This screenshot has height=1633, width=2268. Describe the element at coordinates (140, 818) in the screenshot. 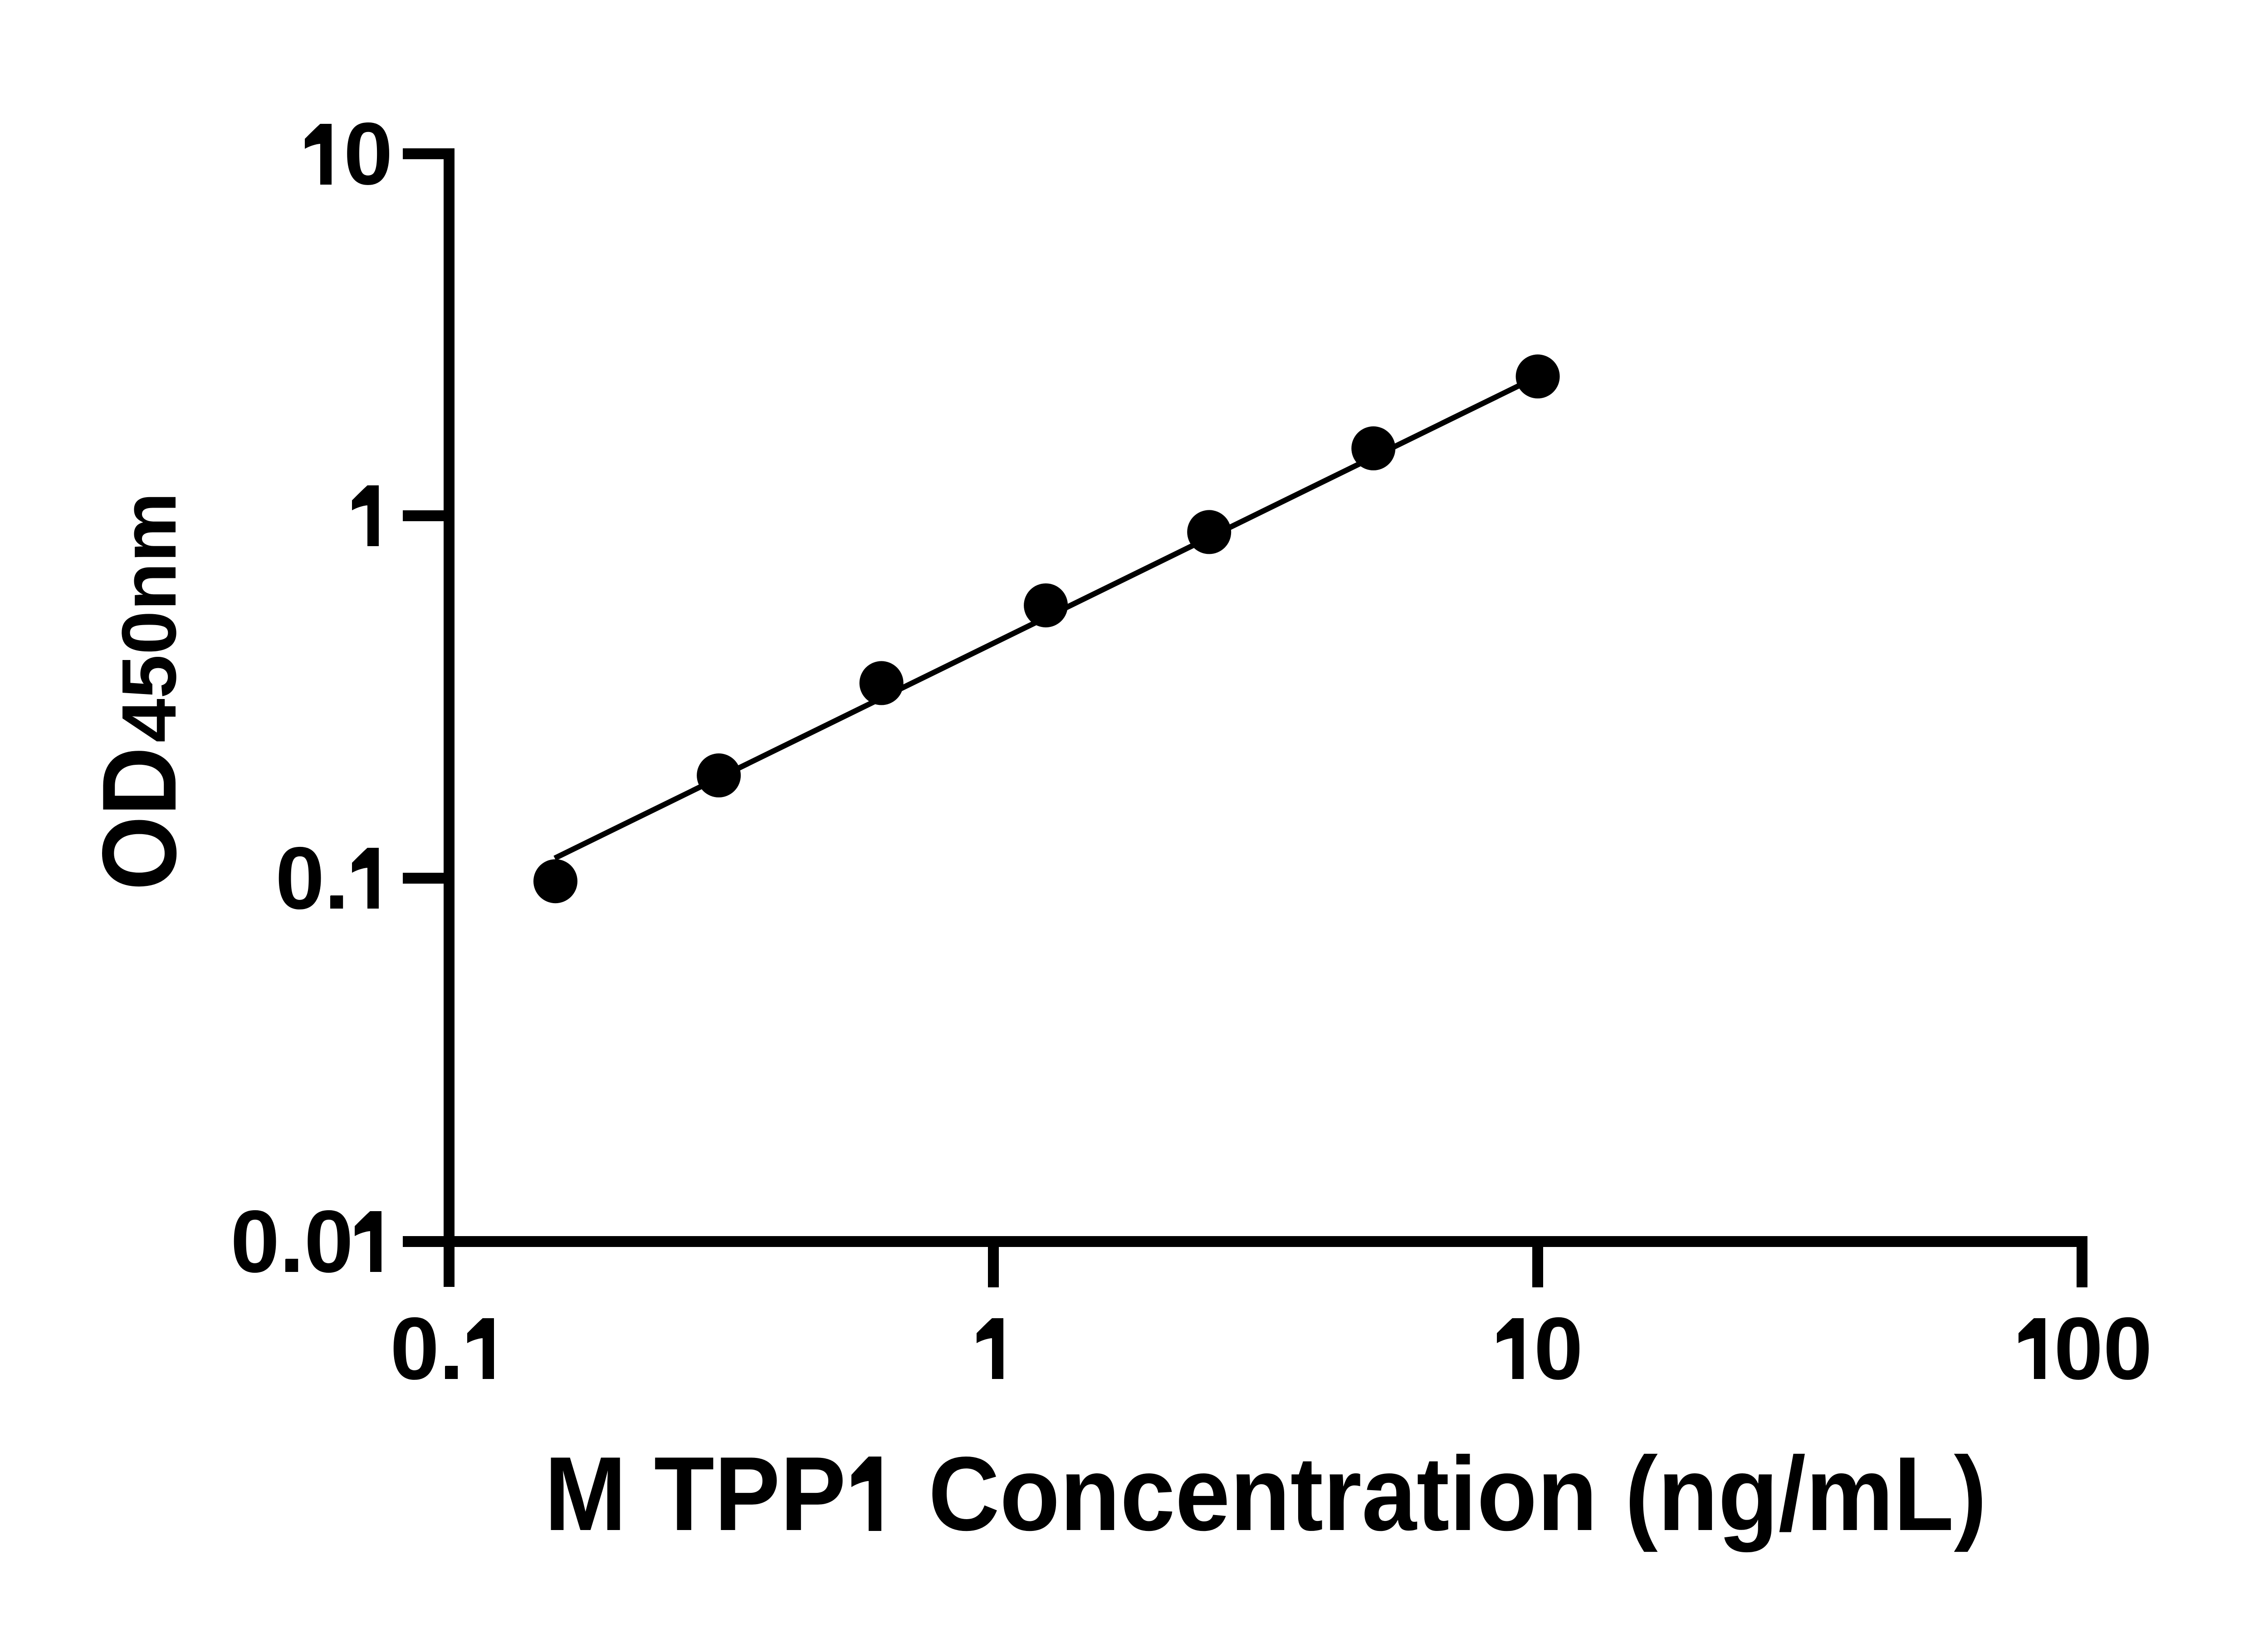

I see `svg-text: OD` at that location.